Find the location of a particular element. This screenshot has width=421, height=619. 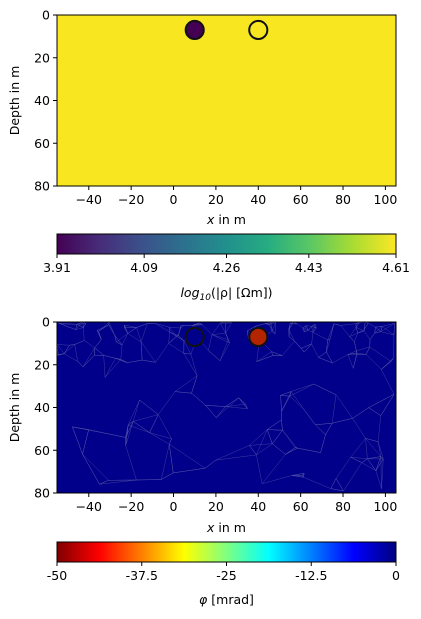

resistivity-ytick-label: 60 is located at coordinates (42, 143).